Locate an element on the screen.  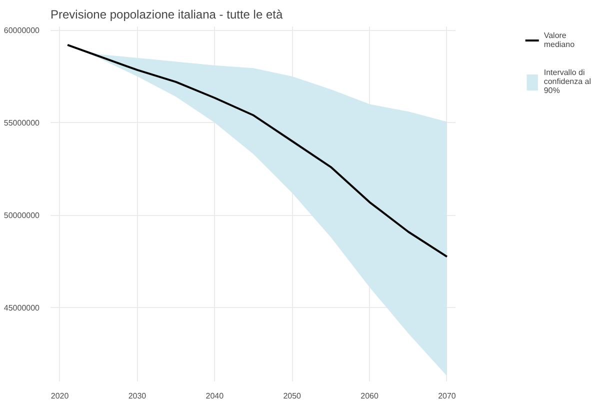
legend-label: Valore mediano is located at coordinates (559, 40).